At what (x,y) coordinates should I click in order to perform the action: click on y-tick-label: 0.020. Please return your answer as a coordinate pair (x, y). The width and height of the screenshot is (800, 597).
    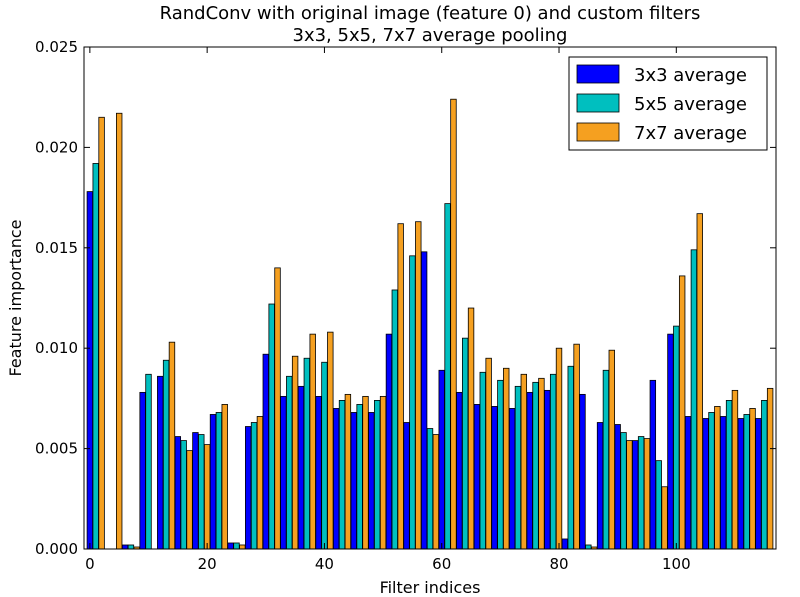
    Looking at the image, I should click on (56, 147).